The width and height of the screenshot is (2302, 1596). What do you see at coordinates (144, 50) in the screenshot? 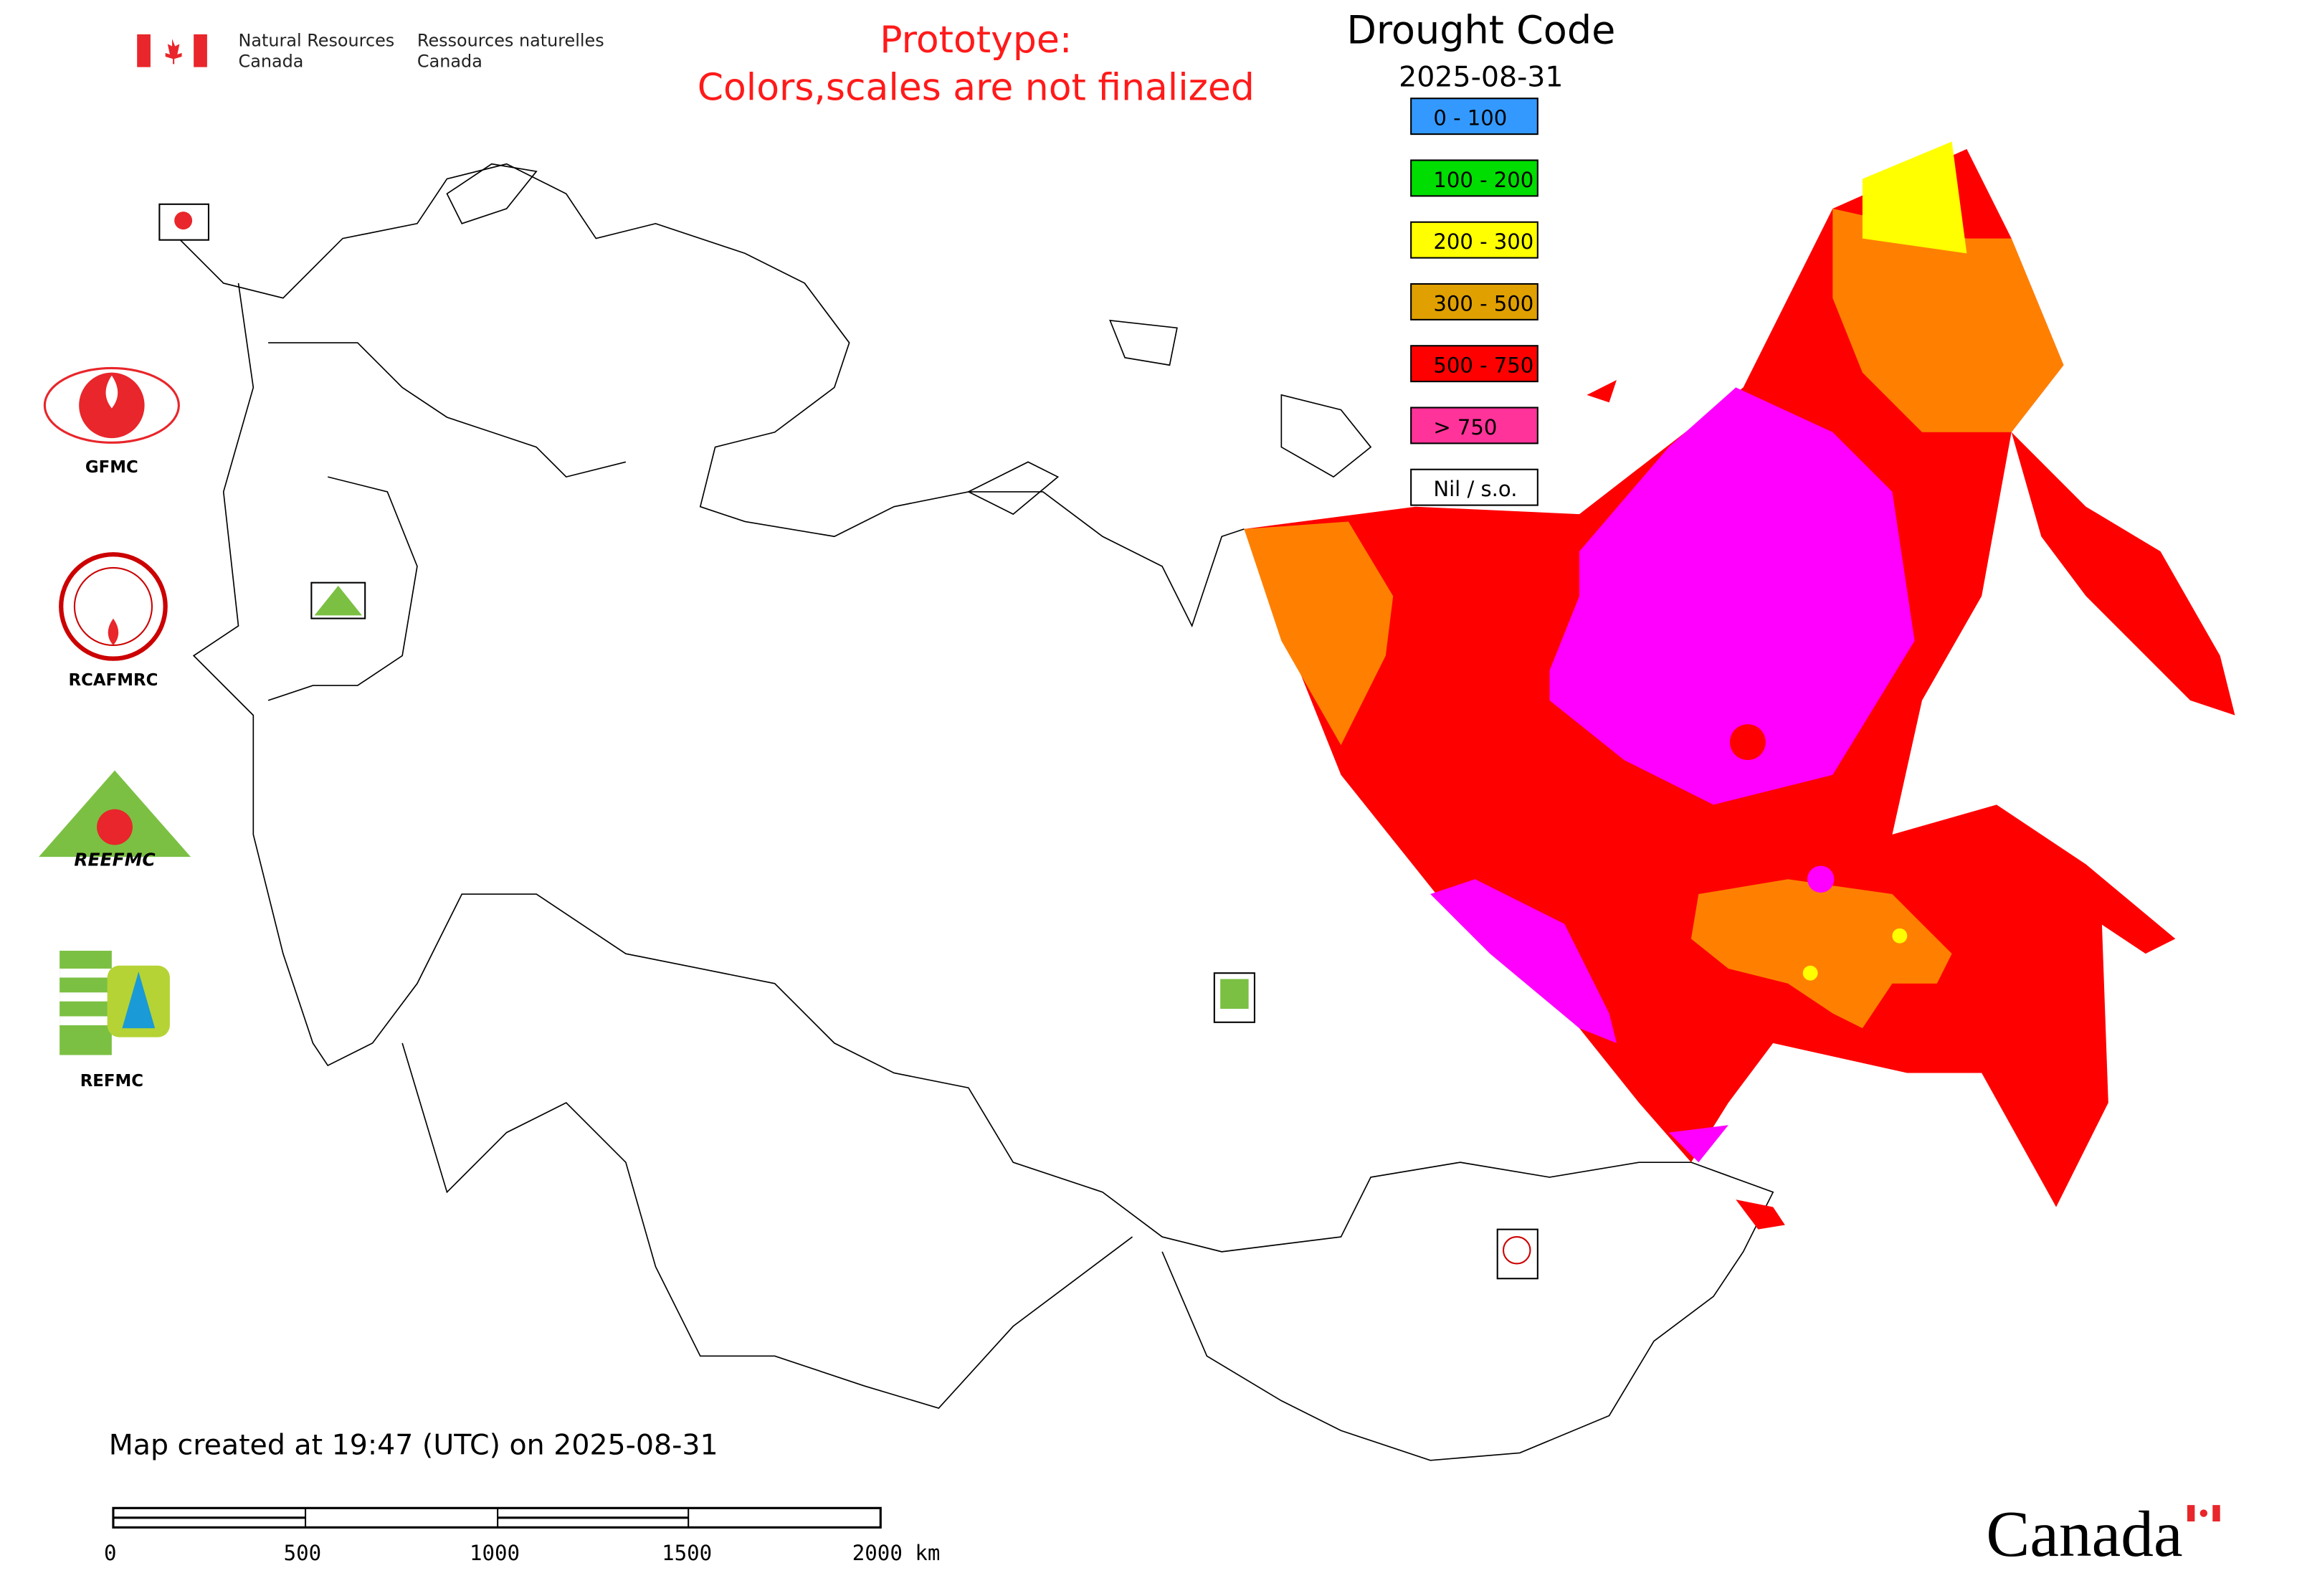
I see `flag-bar-left-icon` at bounding box center [144, 50].